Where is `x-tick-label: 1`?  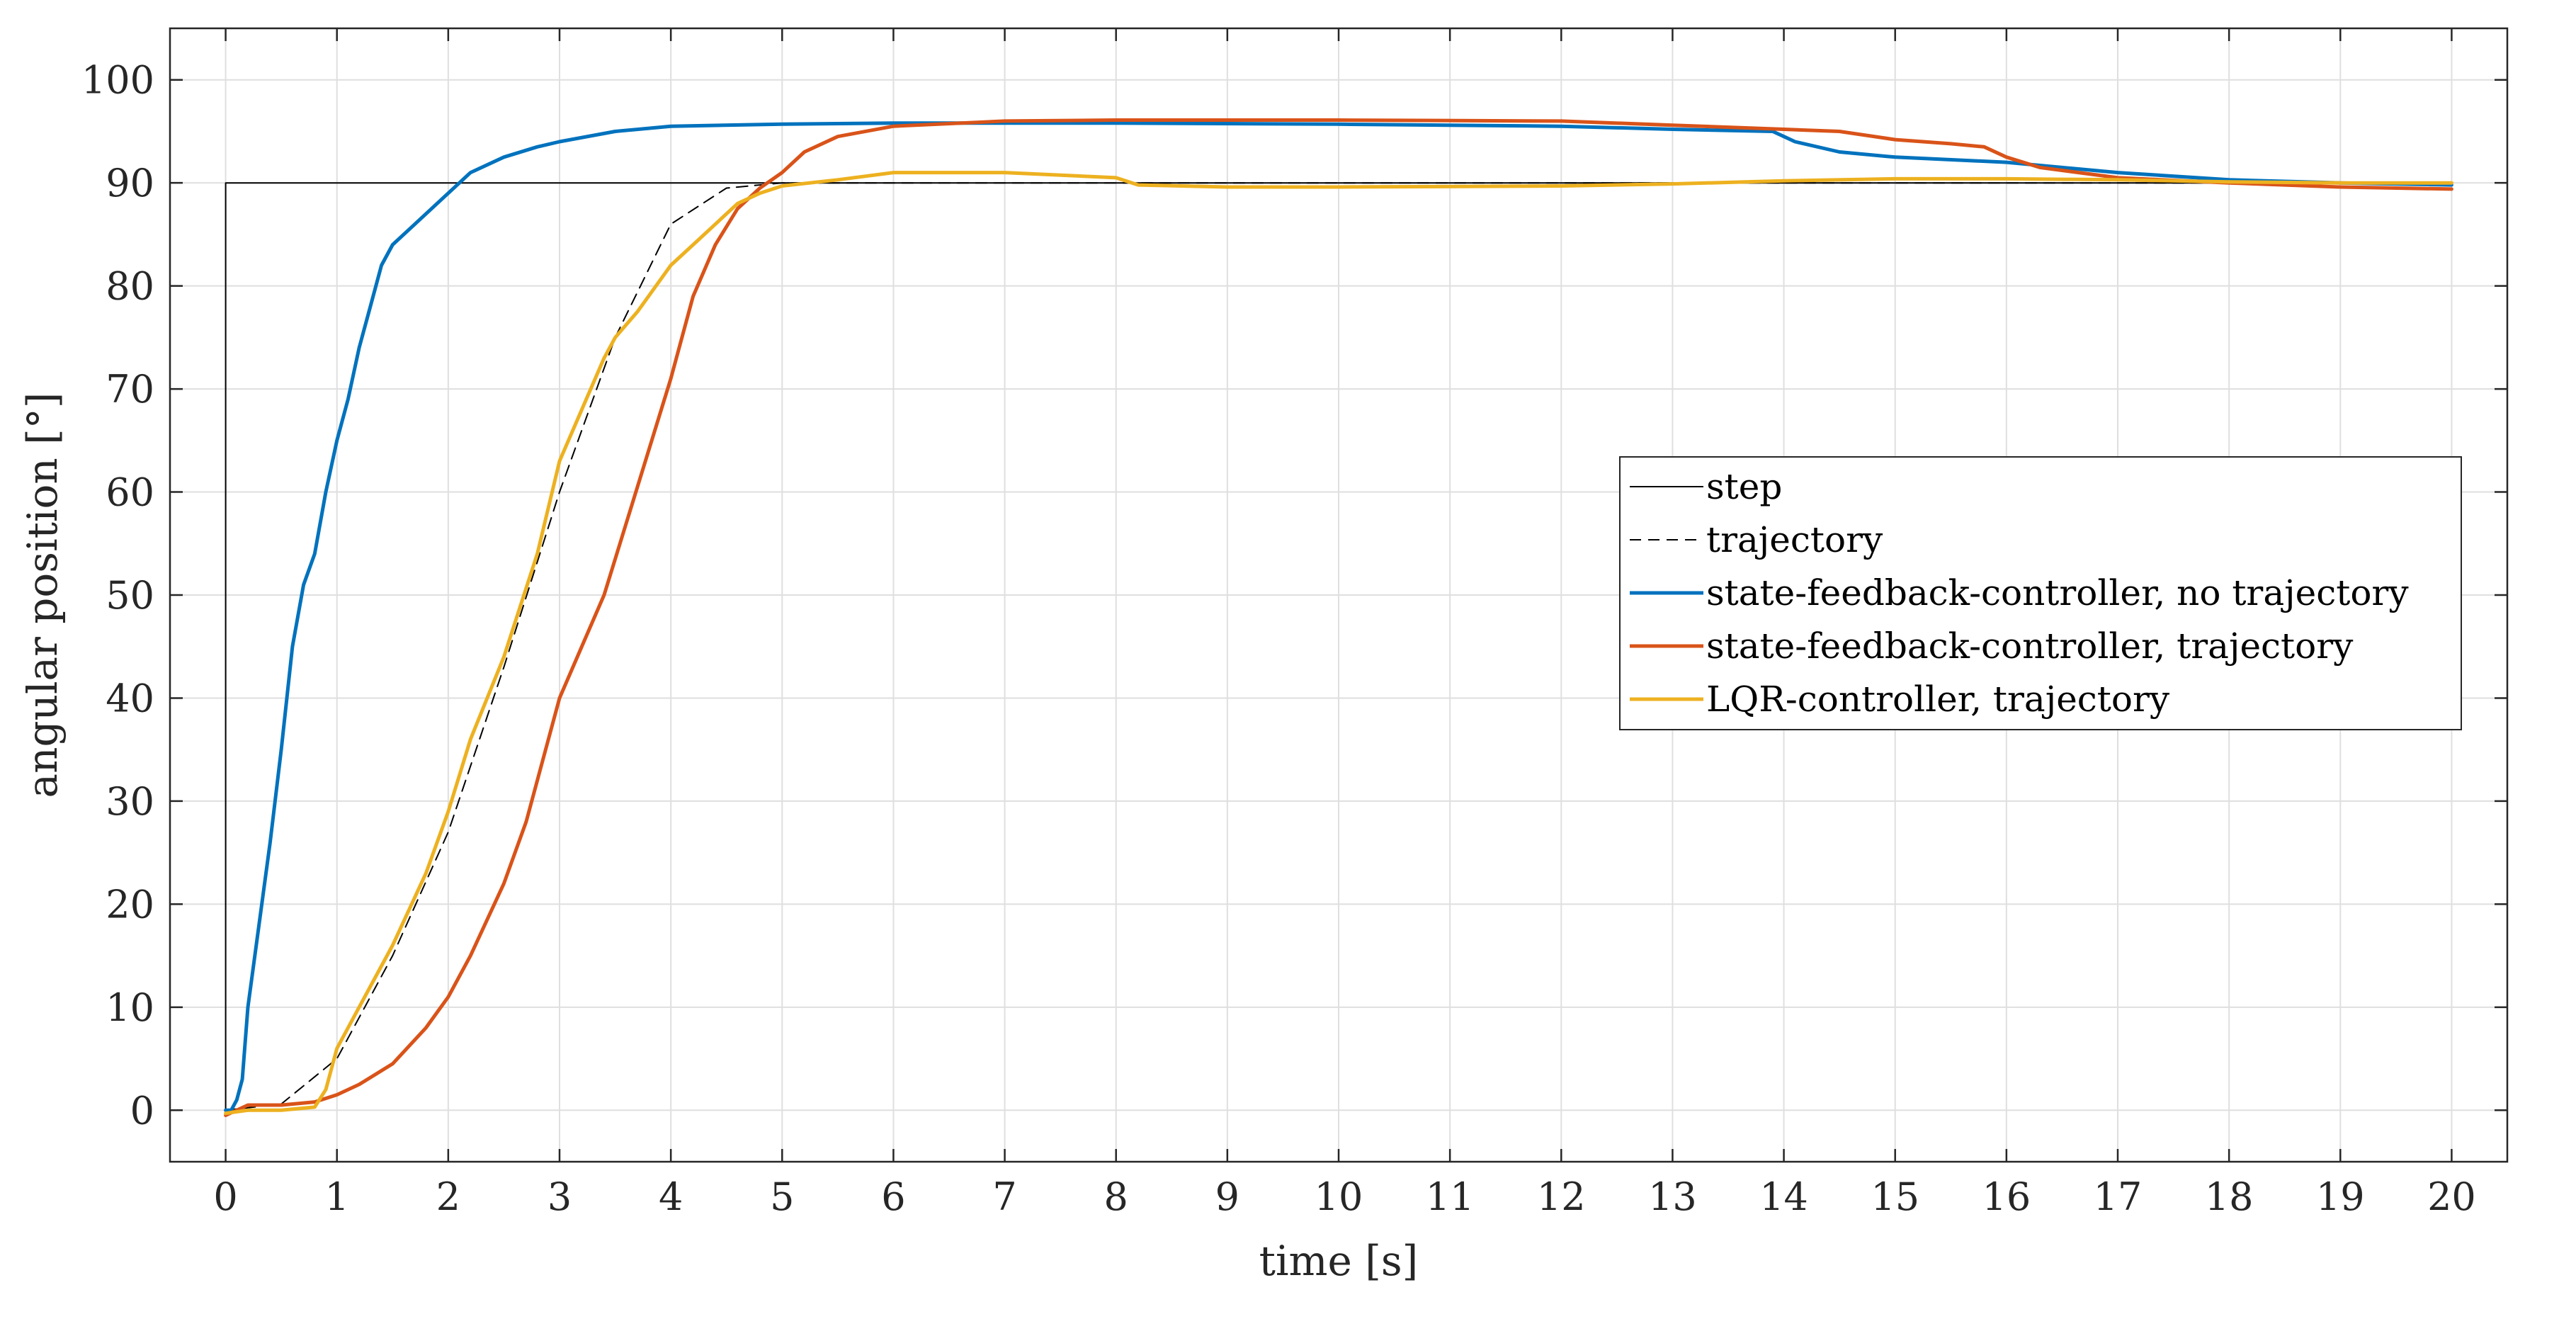 x-tick-label: 1 is located at coordinates (337, 1196).